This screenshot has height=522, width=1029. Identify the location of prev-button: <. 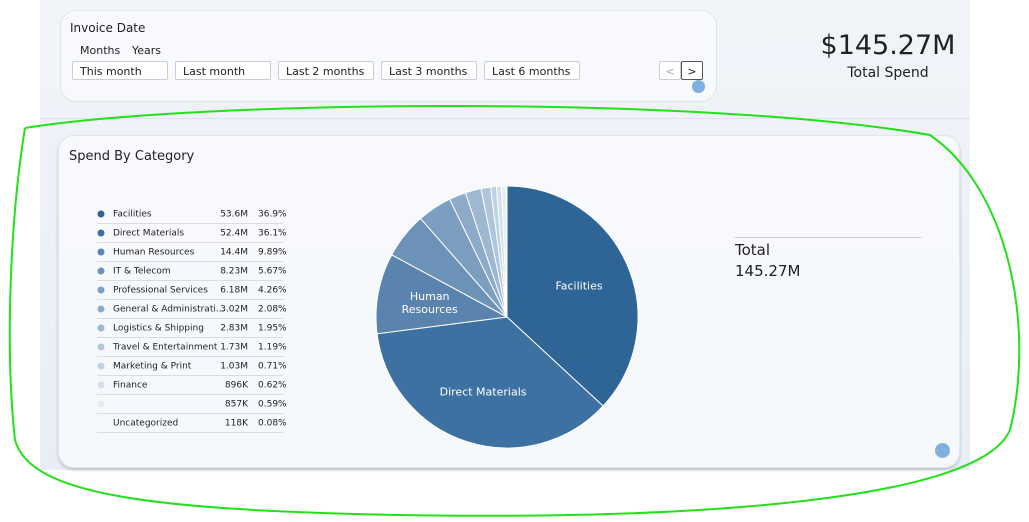
(670, 70).